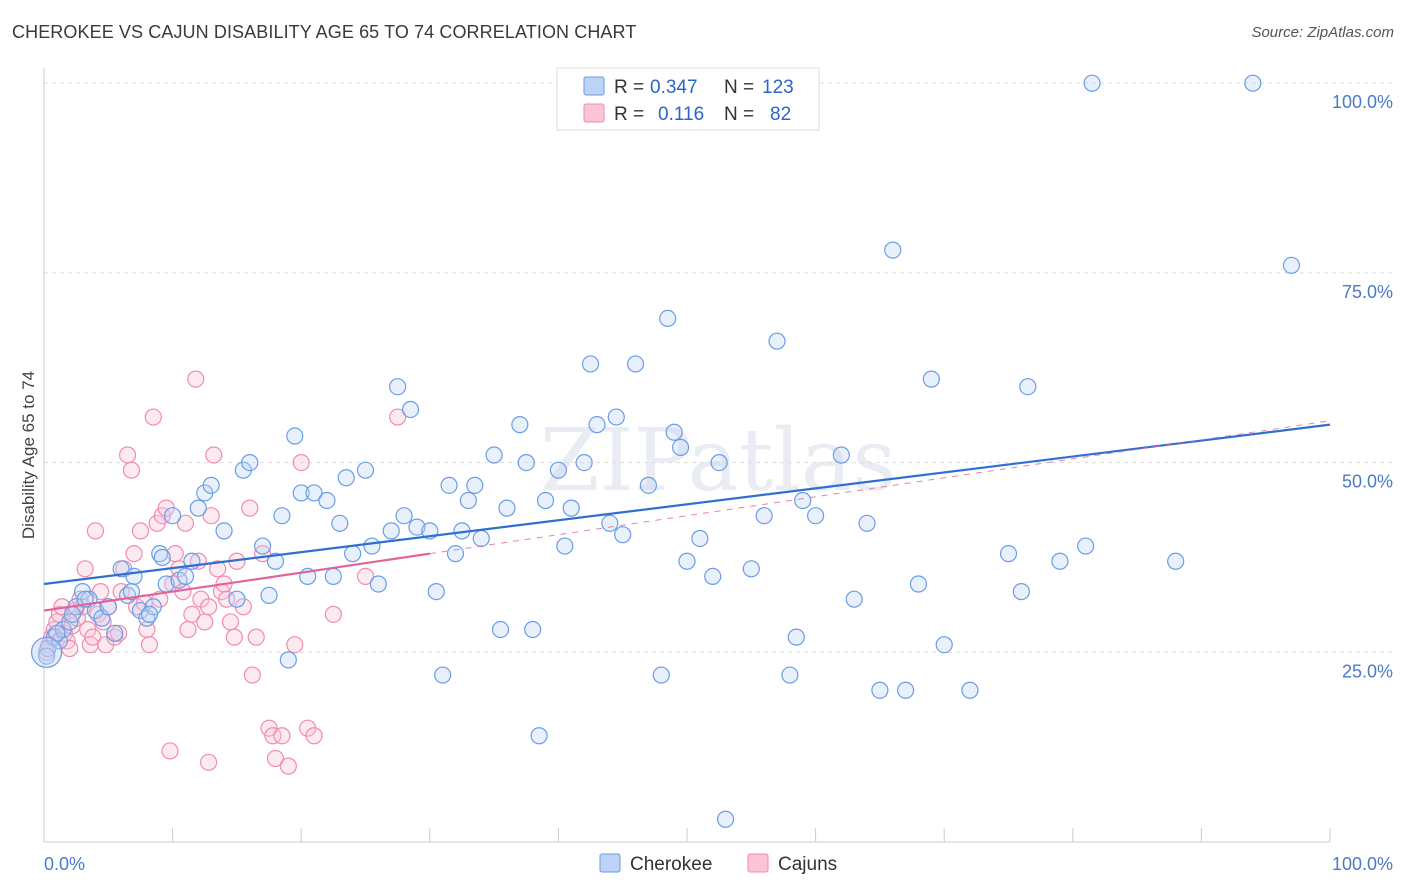 This screenshot has width=1406, height=892. I want to click on x-tick-label-min: 0.0%, so click(64, 864).